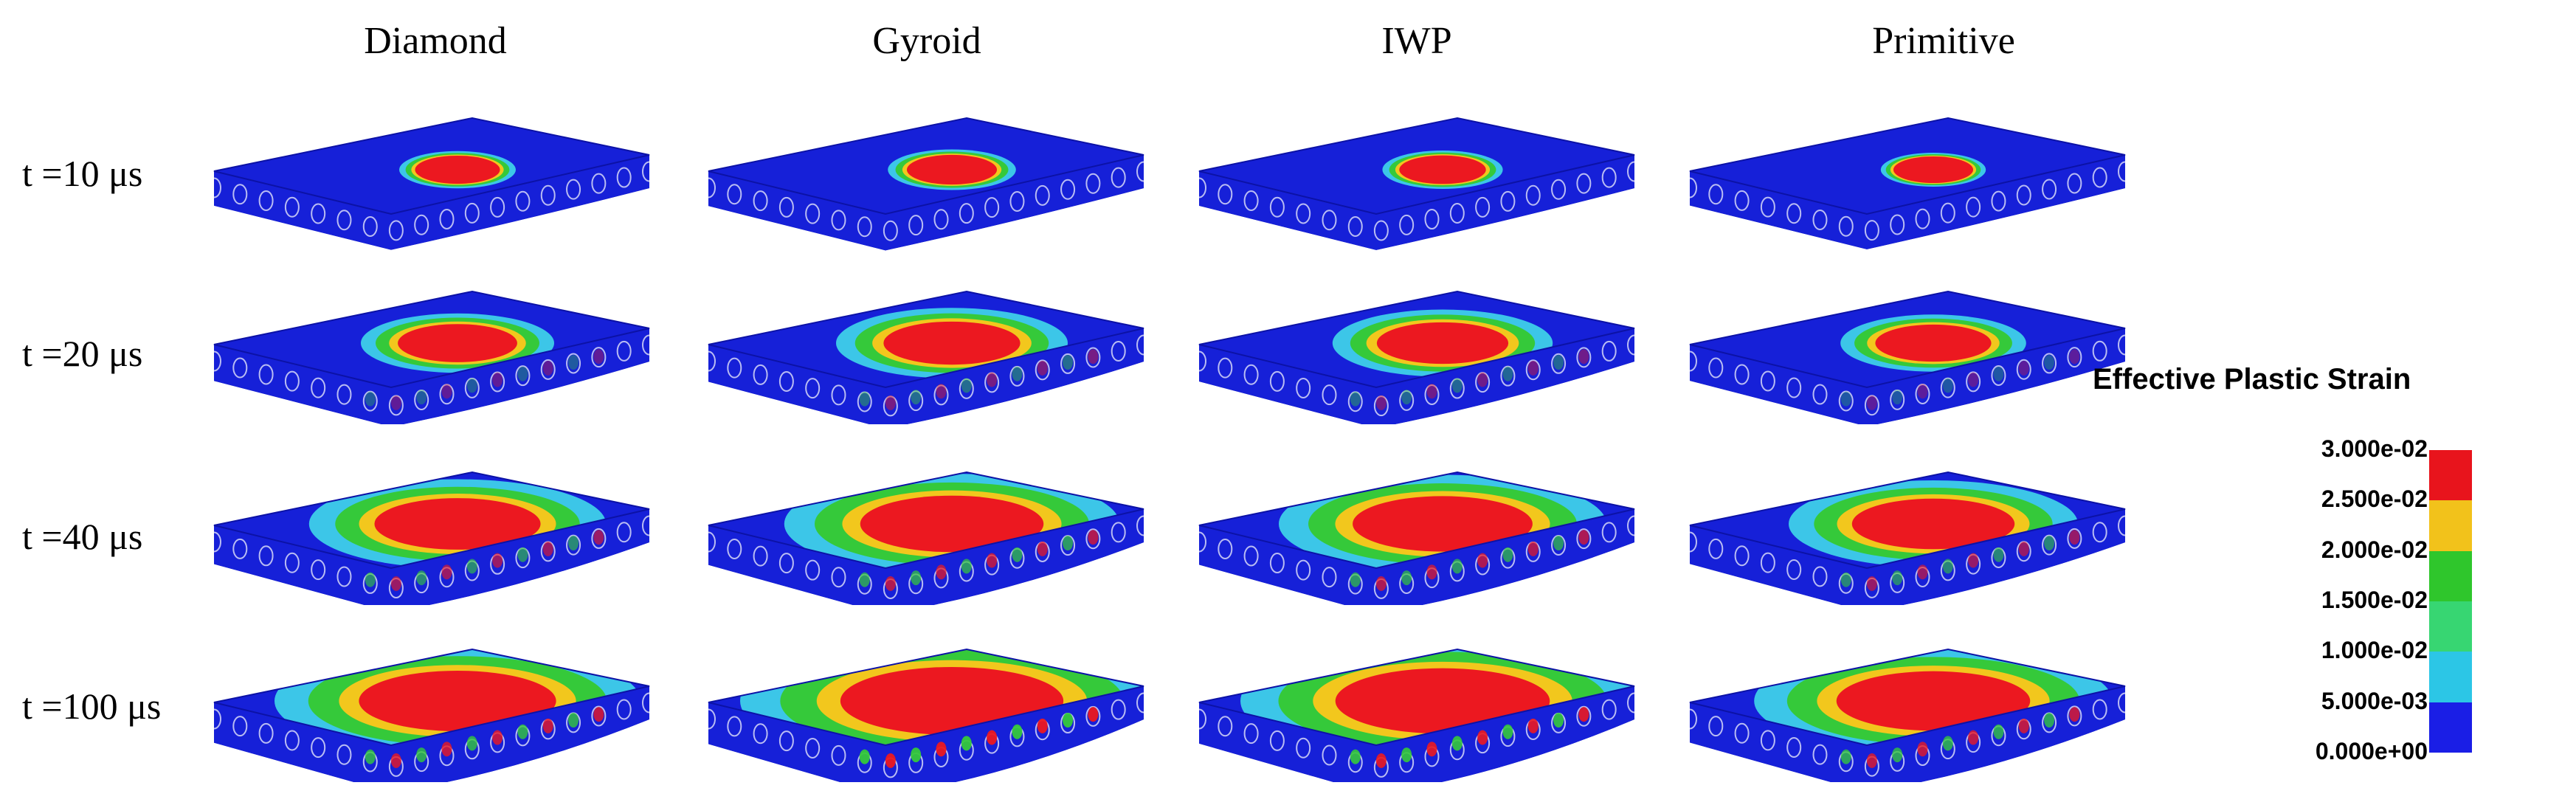  What do you see at coordinates (1428, 715) in the screenshot?
I see `panel-iwp-t100` at bounding box center [1428, 715].